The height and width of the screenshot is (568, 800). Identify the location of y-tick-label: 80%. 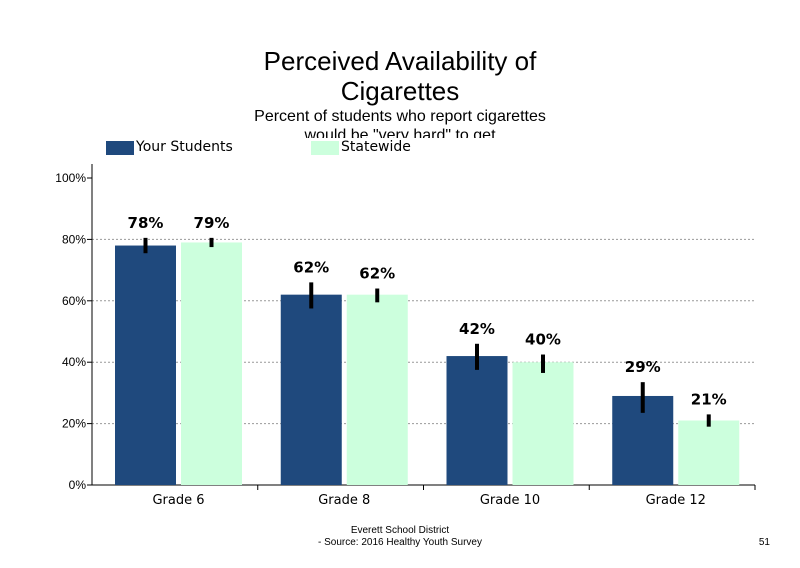
(74, 239).